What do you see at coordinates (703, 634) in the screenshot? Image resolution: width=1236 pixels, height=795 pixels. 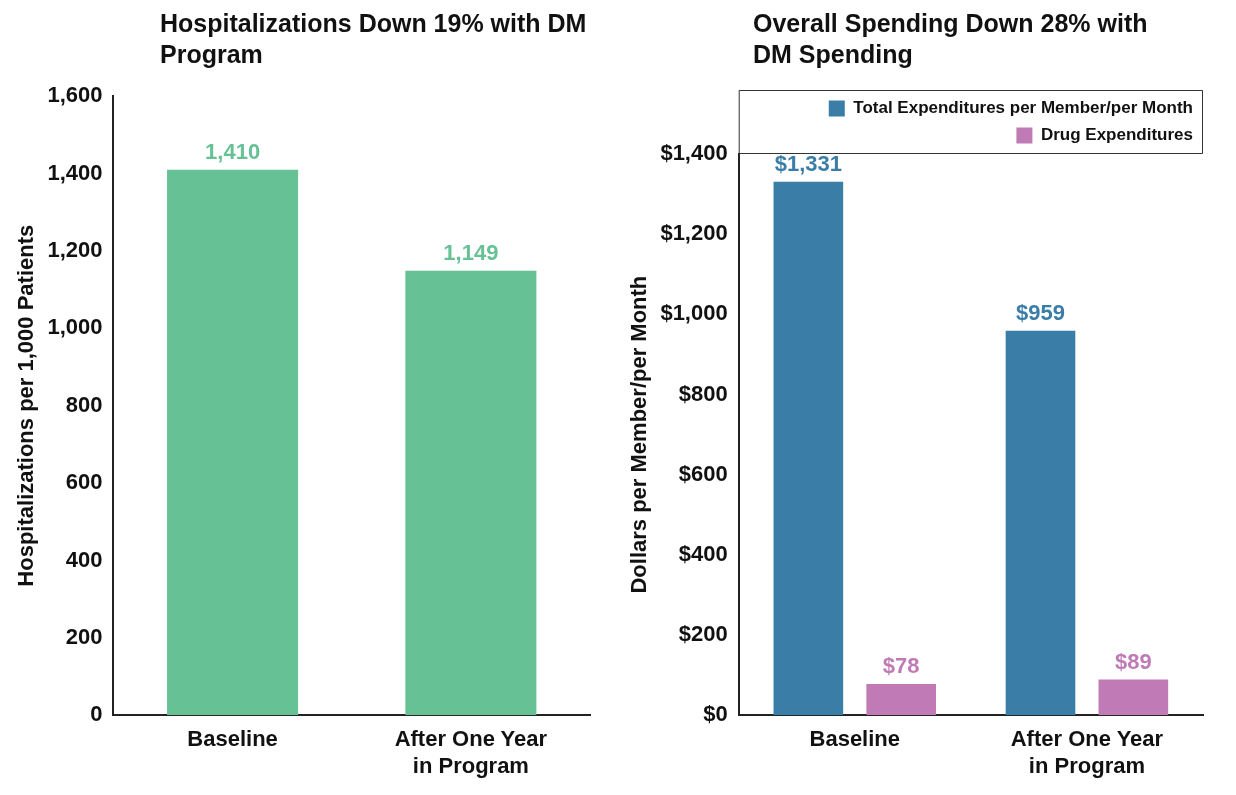 I see `y-tick-label: $200` at bounding box center [703, 634].